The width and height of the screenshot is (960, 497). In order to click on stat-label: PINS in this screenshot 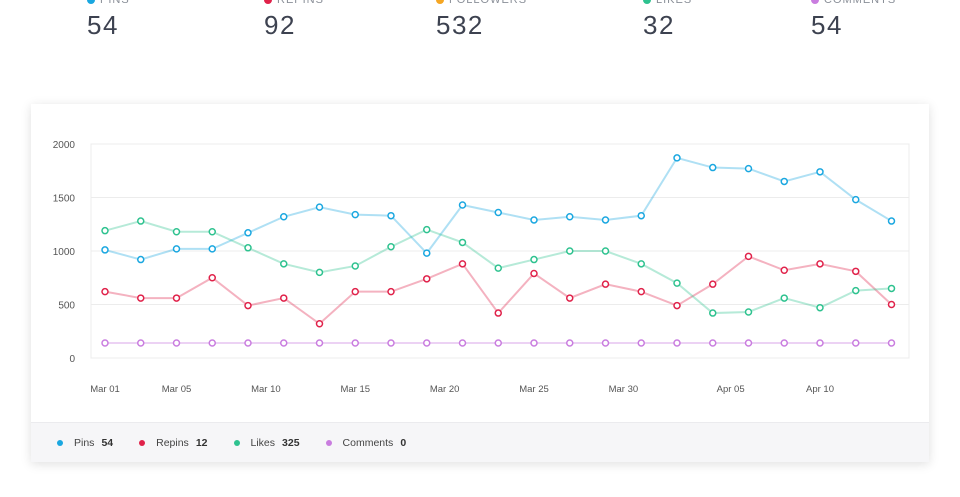, I will do `click(108, 3)`.